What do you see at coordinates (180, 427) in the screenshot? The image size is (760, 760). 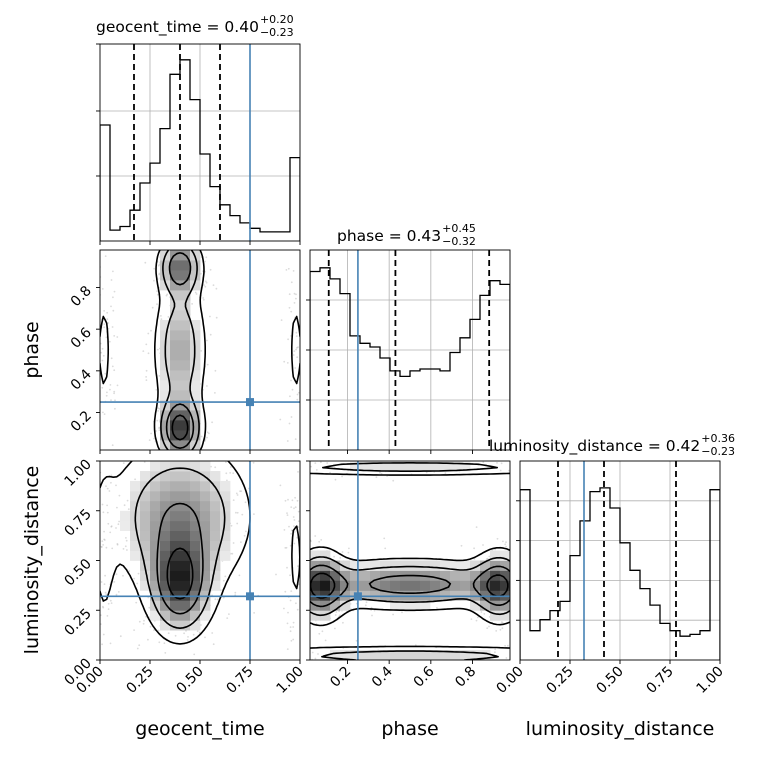 I see `contour-level` at bounding box center [180, 427].